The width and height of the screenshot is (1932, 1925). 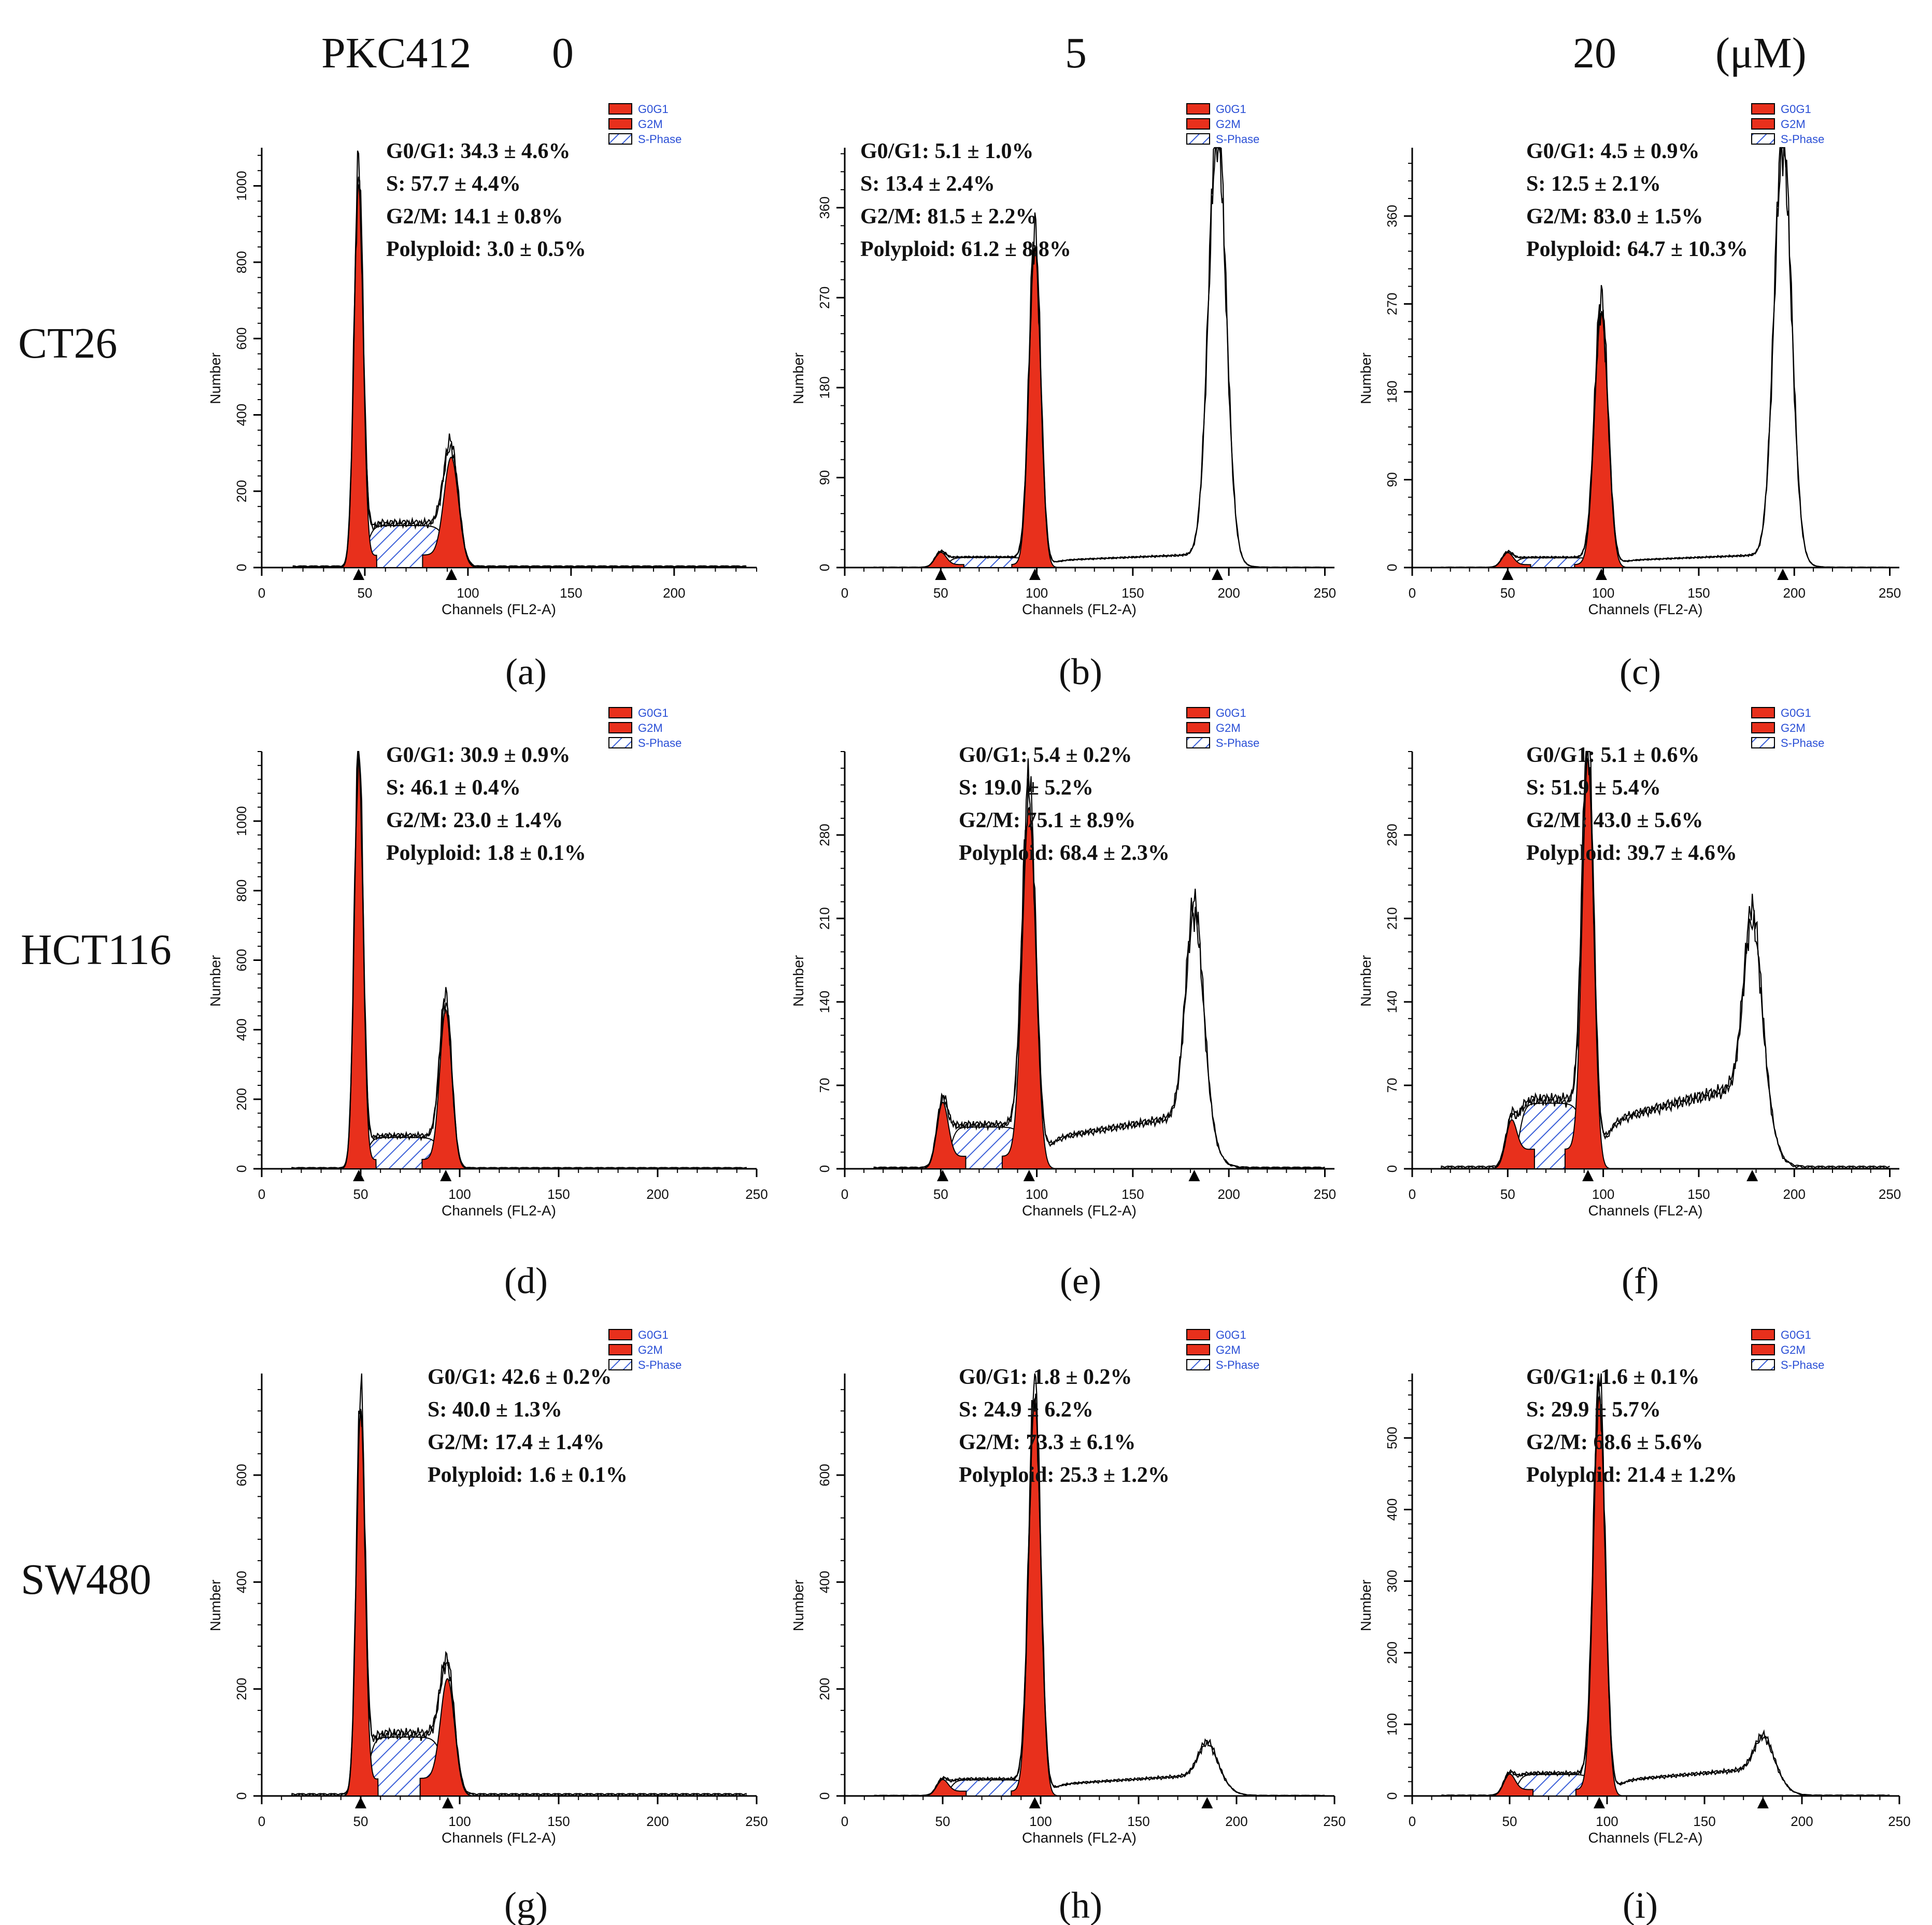 I want to click on stat-line: G0/G1: 4.5 ± 0.9%, so click(x=1613, y=151).